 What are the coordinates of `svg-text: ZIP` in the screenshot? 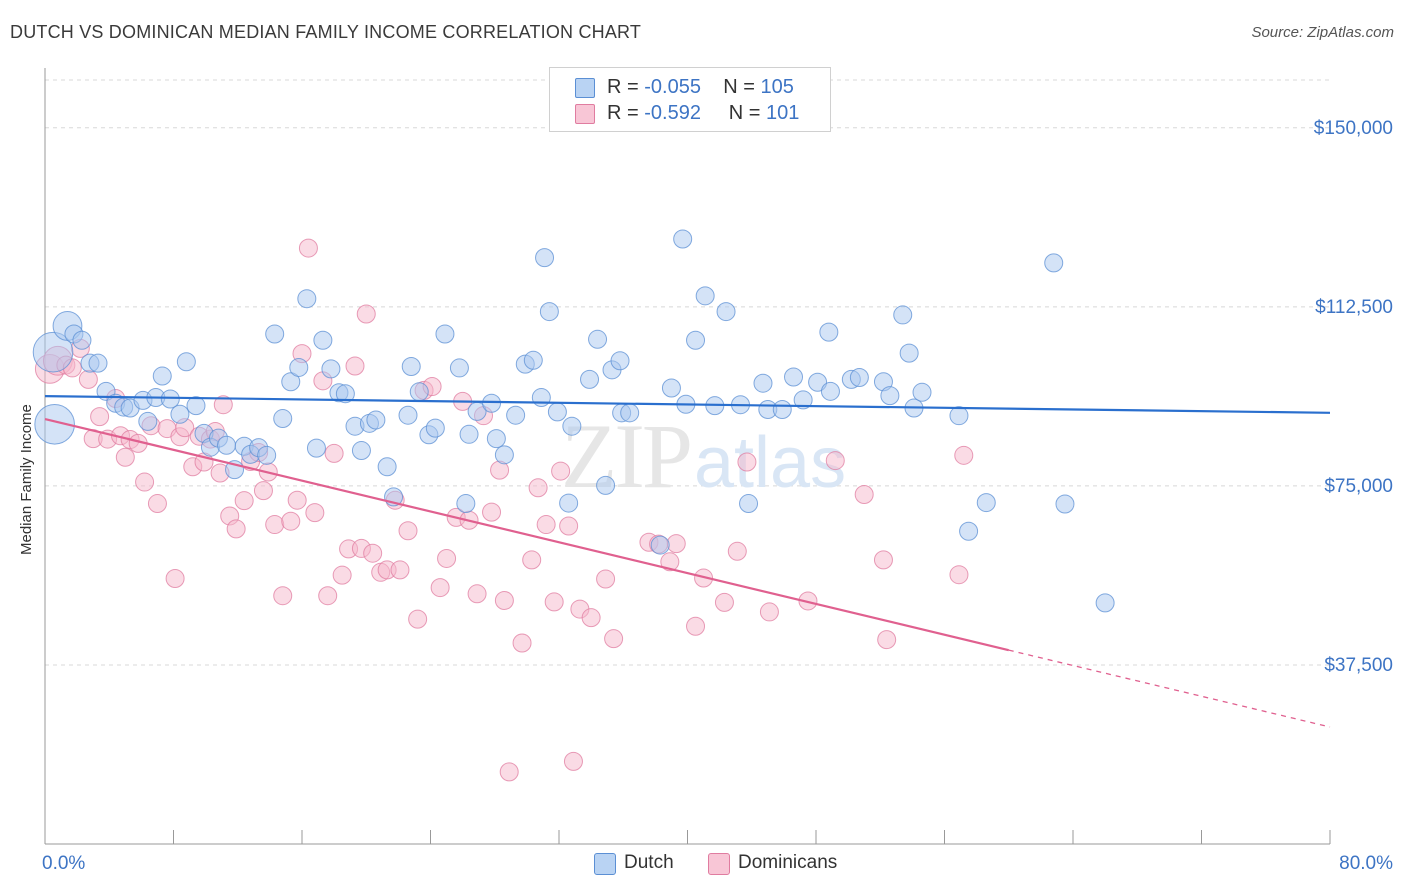 It's located at (625, 456).